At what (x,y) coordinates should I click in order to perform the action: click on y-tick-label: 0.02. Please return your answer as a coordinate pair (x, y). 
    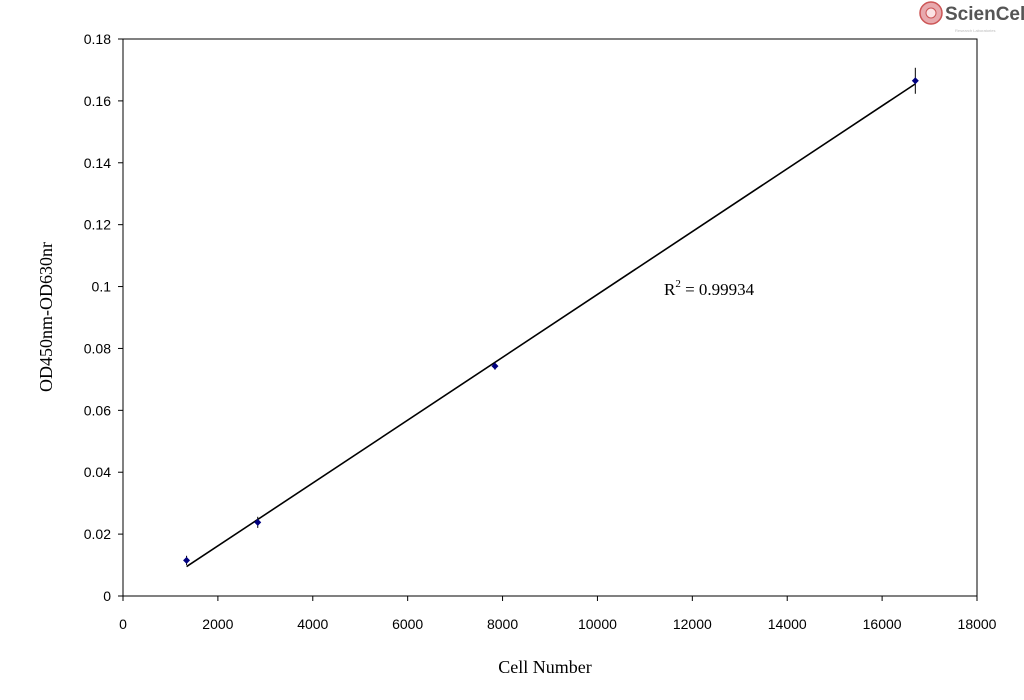
    Looking at the image, I should click on (97, 534).